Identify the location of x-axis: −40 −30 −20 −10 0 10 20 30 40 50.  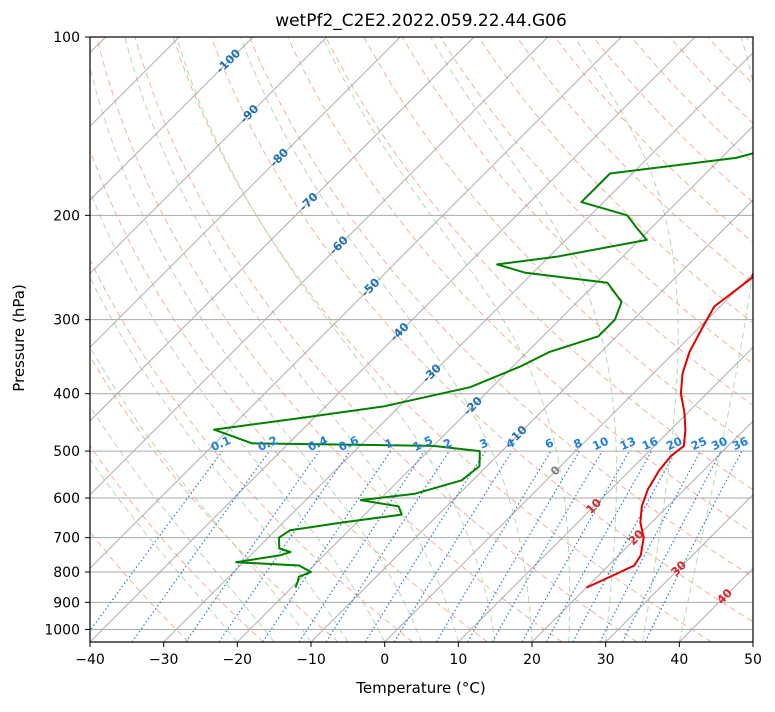
(418, 655).